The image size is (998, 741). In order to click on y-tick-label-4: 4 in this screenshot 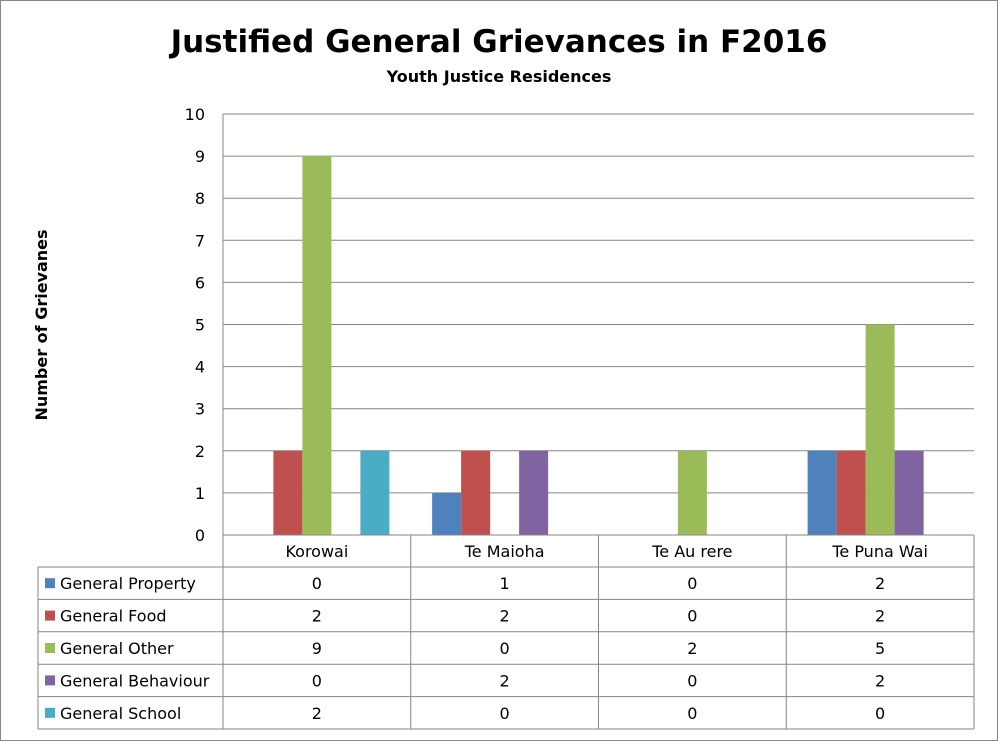, I will do `click(200, 367)`.